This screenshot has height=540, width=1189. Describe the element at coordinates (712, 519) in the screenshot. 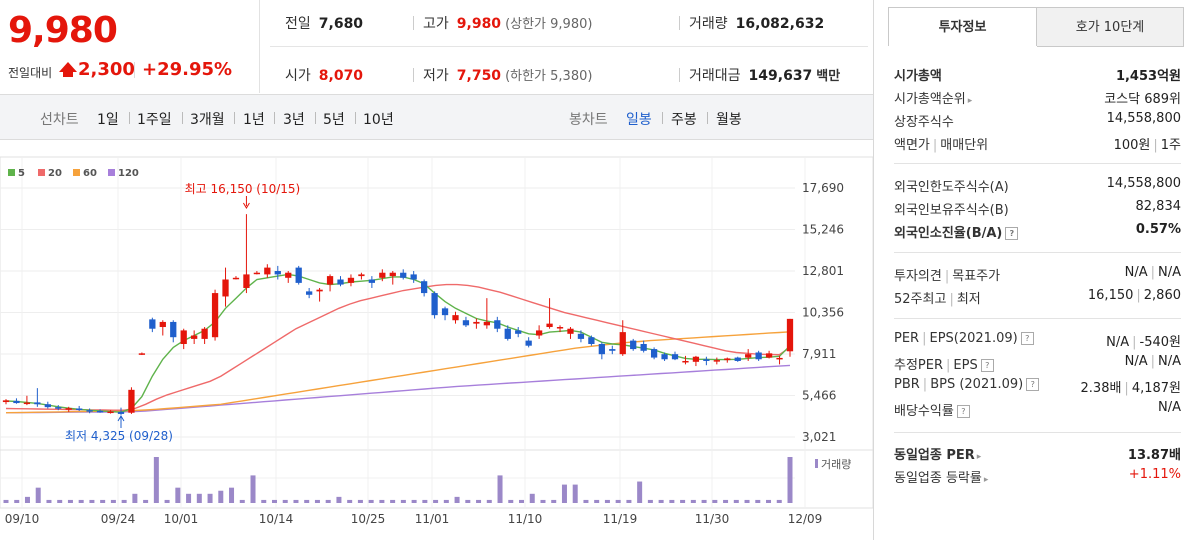

I see `x-tick-label: 11/30` at that location.